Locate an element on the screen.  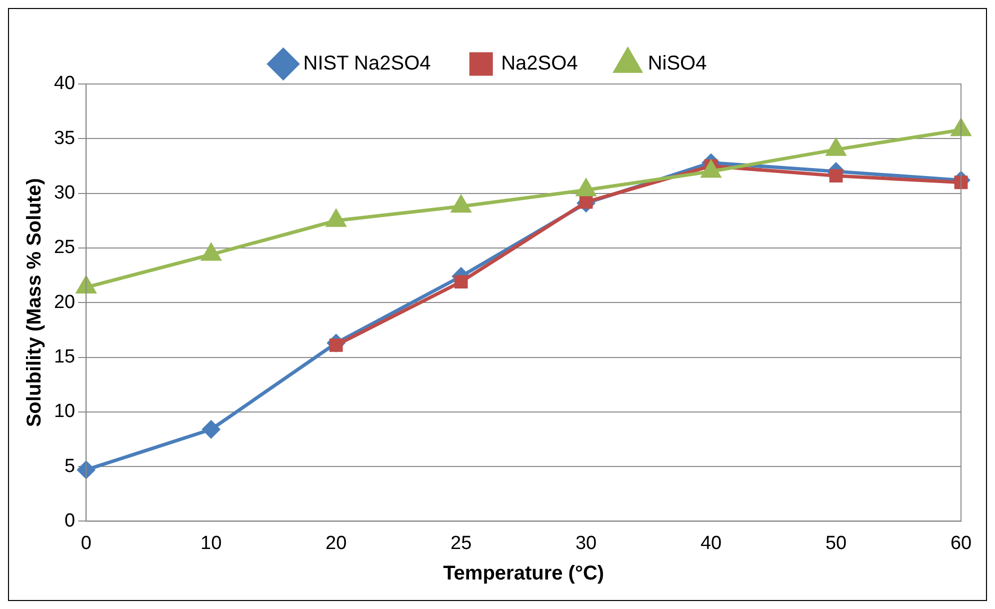
legend-label: Na2SO4 is located at coordinates (539, 63).